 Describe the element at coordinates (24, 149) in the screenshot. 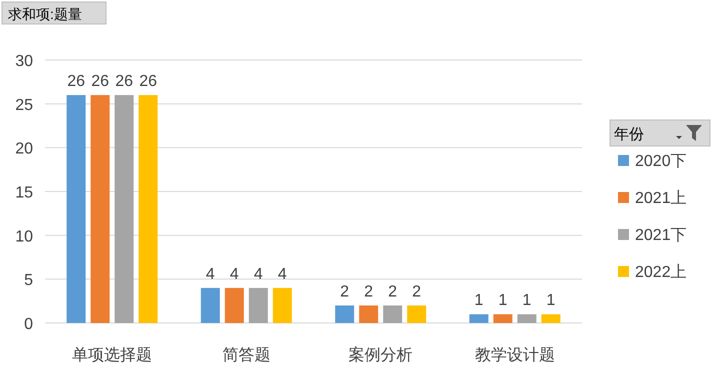

I see `y-tick-label: 20` at that location.